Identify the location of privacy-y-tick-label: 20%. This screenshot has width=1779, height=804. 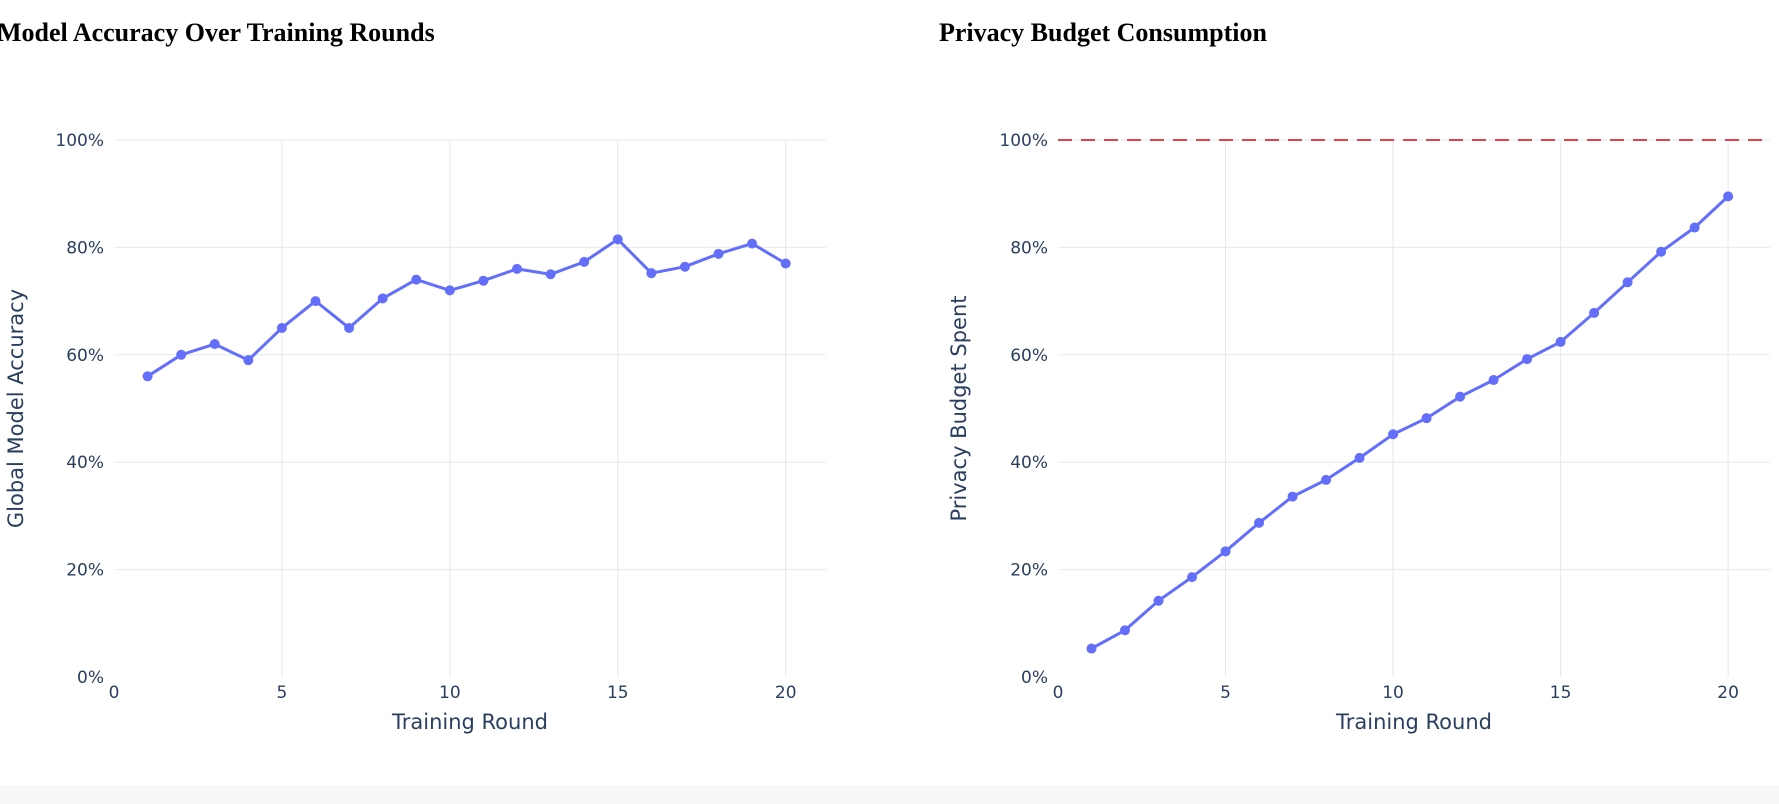
(1029, 571).